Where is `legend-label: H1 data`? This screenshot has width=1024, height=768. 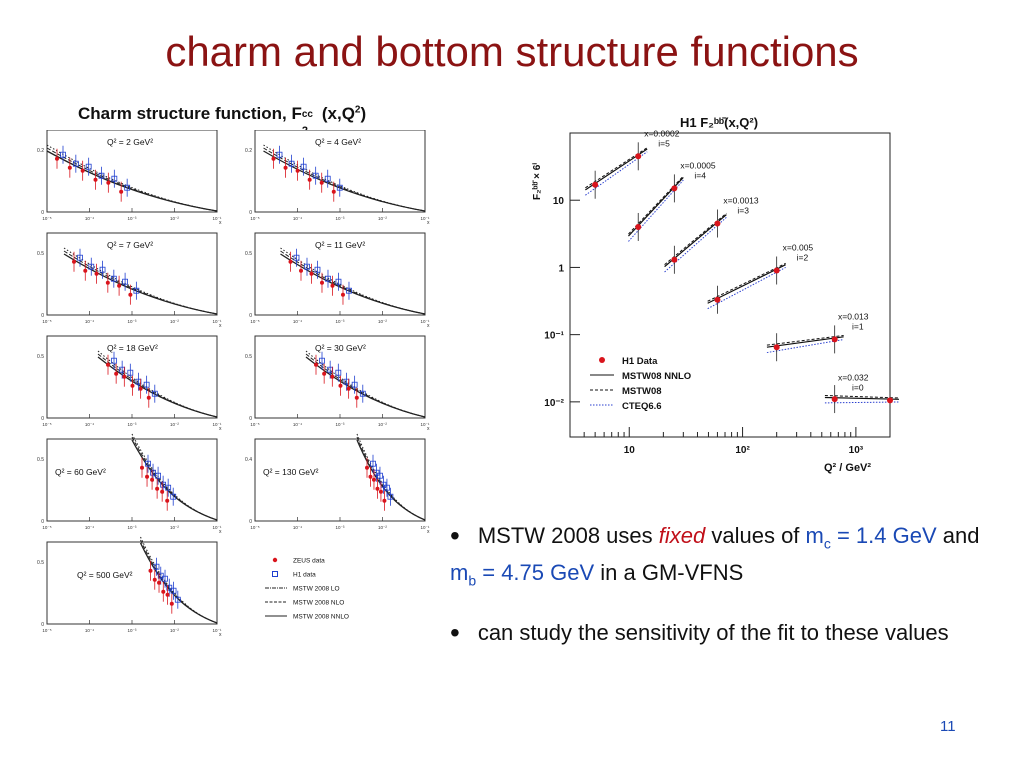
legend-label: H1 data is located at coordinates (304, 575).